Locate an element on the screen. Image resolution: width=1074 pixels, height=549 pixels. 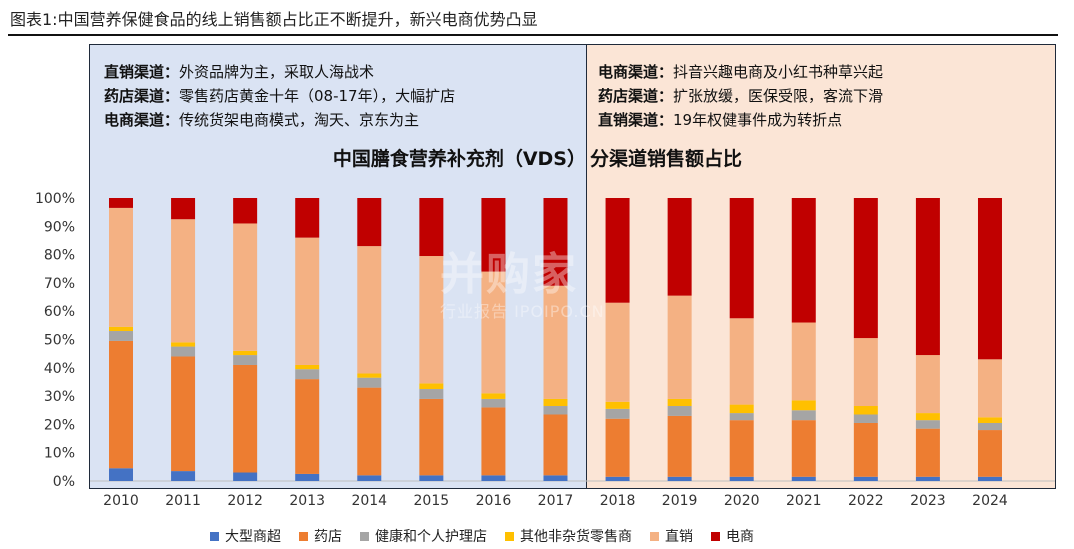
legend-label: 其他非杂货零售商 is located at coordinates (576, 537).